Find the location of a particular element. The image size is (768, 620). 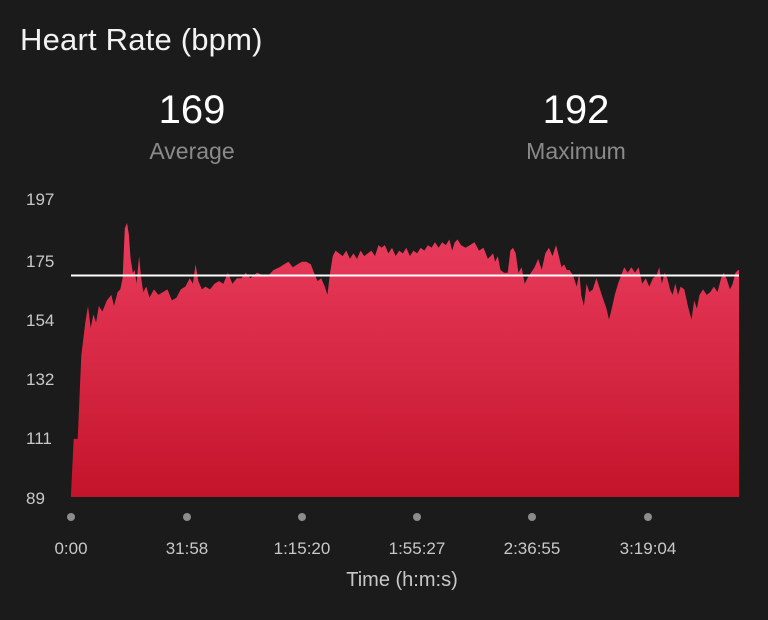

maximum-value: 192 is located at coordinates (576, 110).